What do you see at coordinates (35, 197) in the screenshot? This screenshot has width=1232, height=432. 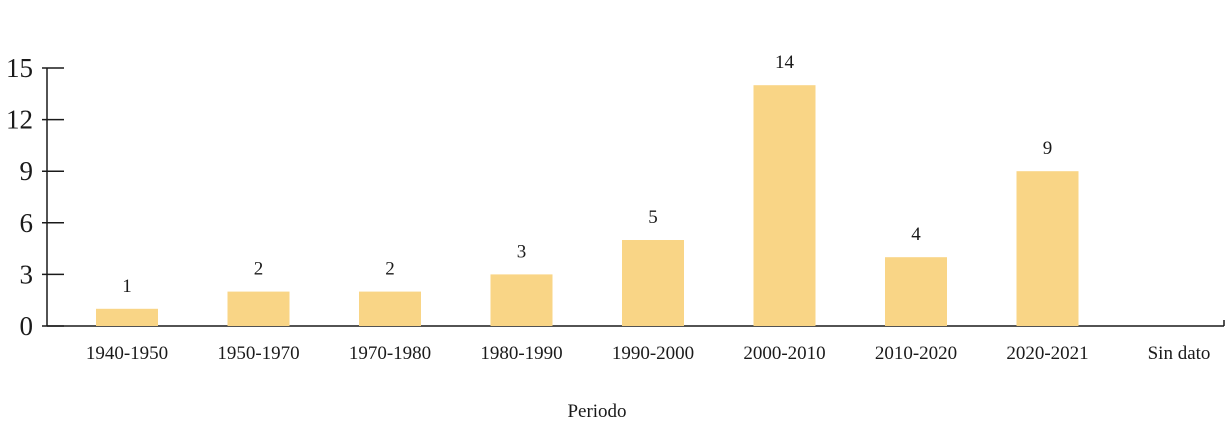 I see `y-axis: 0 3 6 9 12 15` at bounding box center [35, 197].